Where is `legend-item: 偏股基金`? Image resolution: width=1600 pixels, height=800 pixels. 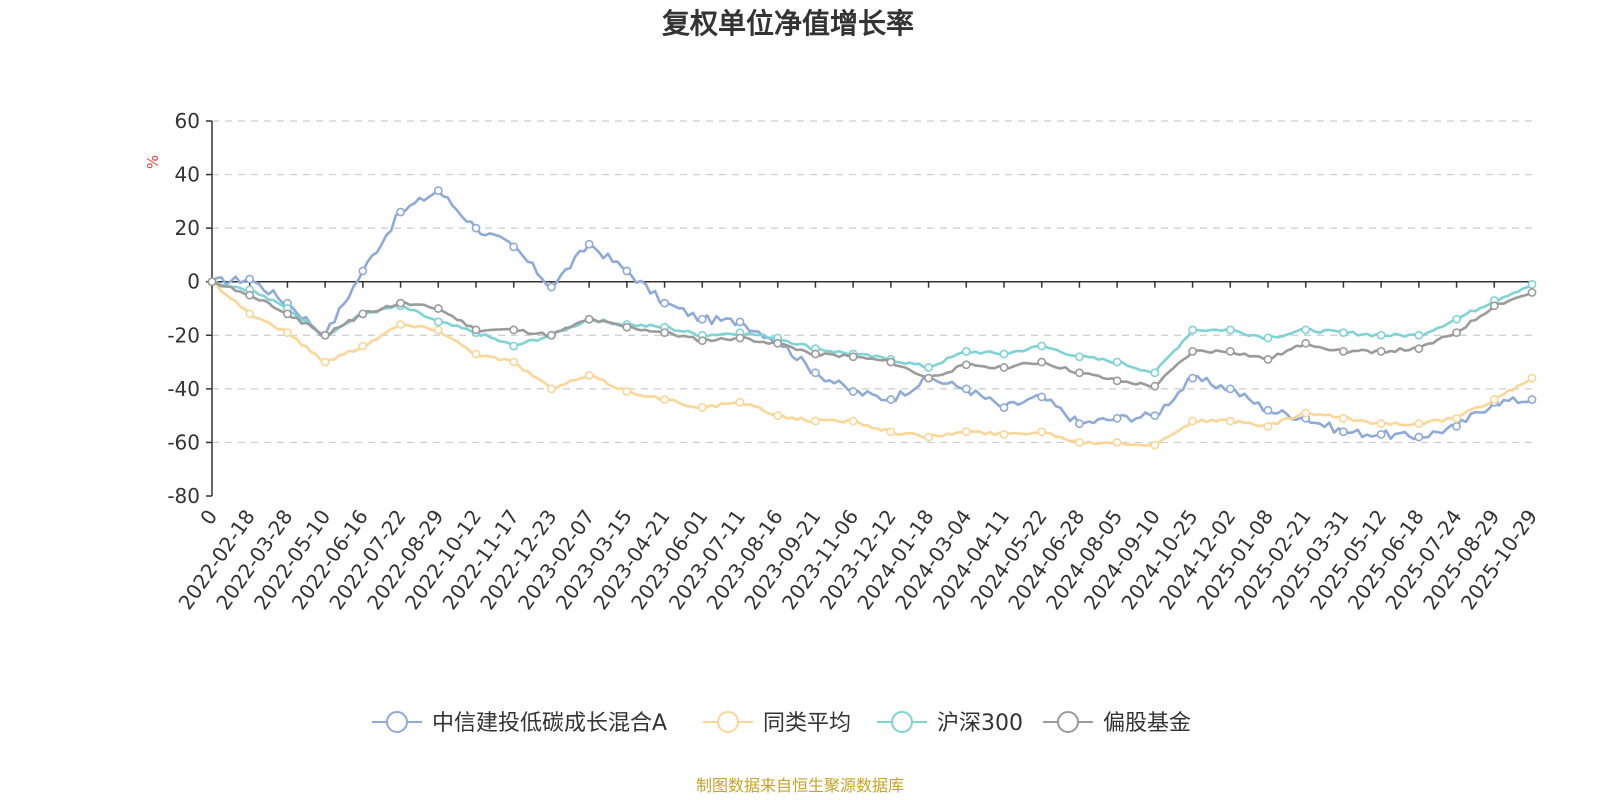 legend-item: 偏股基金 is located at coordinates (1117, 723).